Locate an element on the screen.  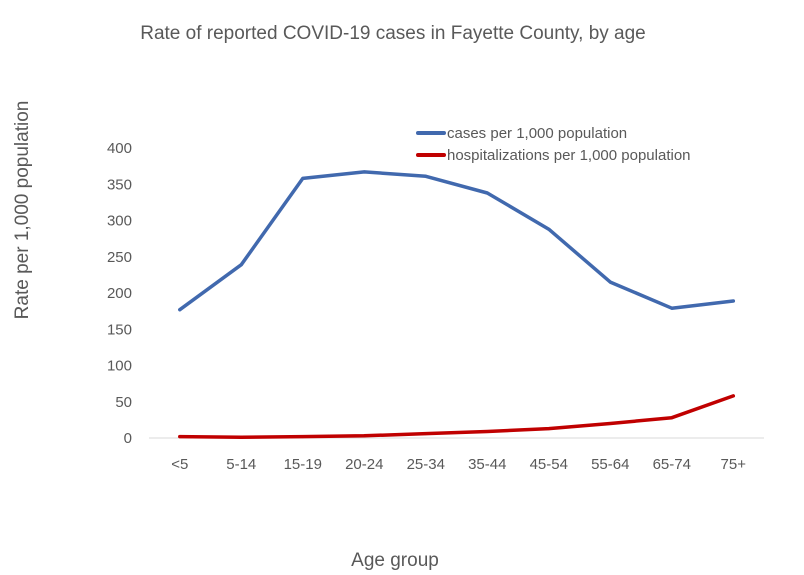
x-tick-label: 15-19 is located at coordinates (303, 464).